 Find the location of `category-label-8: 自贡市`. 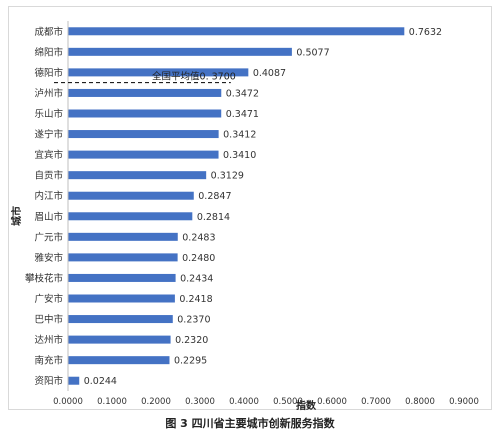

category-label-8: 自贡市 is located at coordinates (48, 176).